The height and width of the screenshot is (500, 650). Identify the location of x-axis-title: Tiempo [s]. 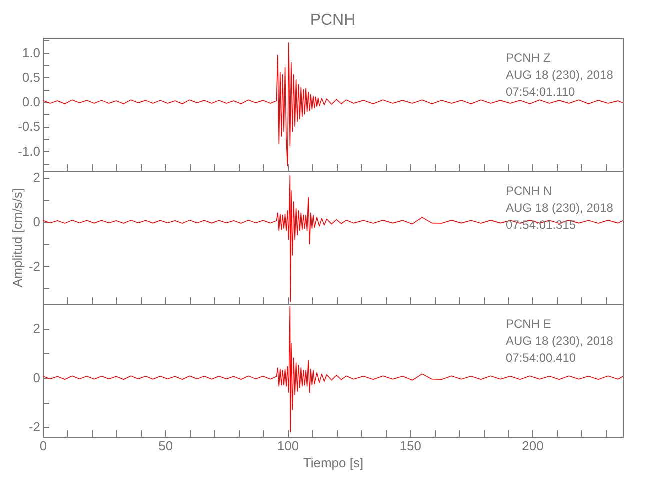
(333, 463).